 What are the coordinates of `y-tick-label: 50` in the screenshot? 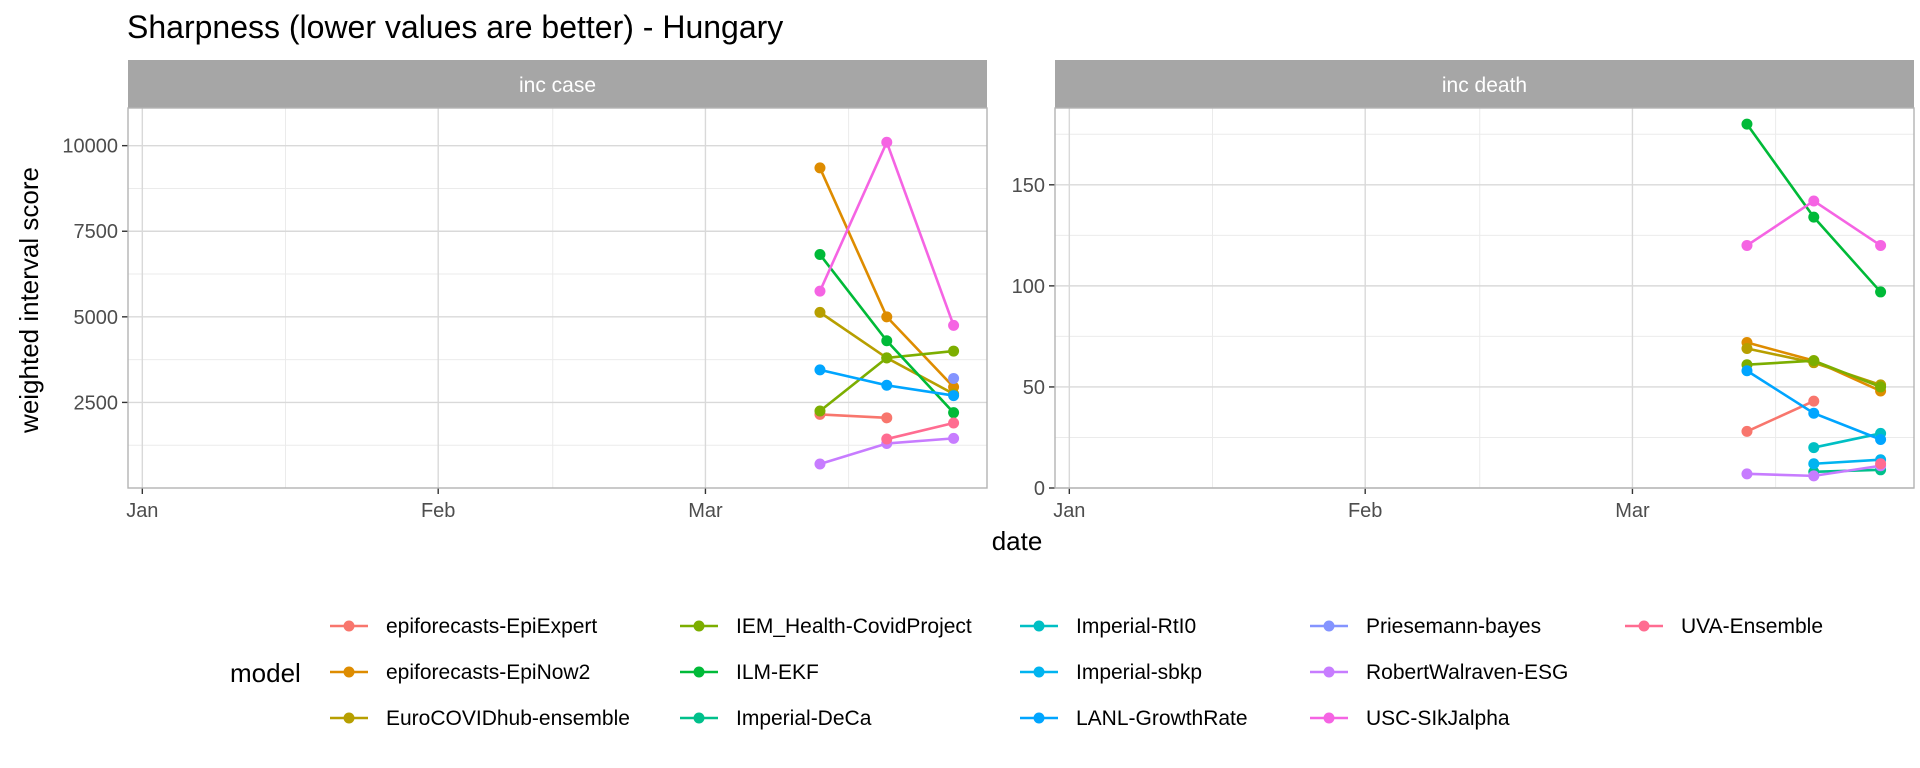 It's located at (1034, 388).